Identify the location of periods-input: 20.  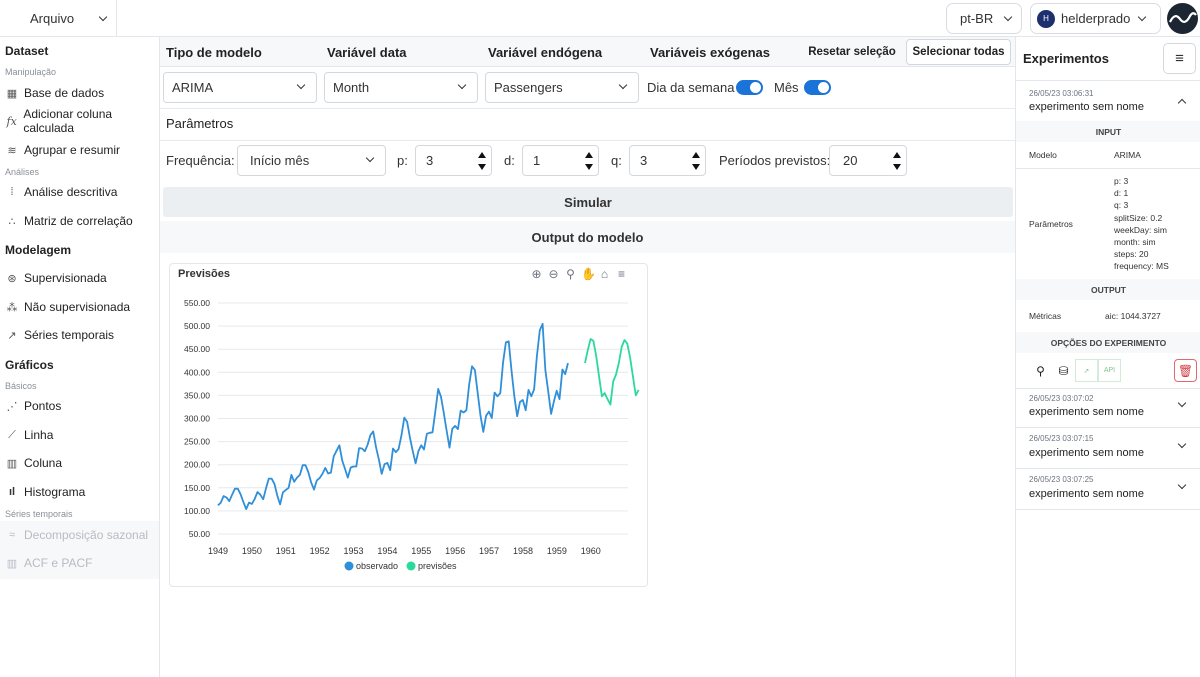
(868, 160).